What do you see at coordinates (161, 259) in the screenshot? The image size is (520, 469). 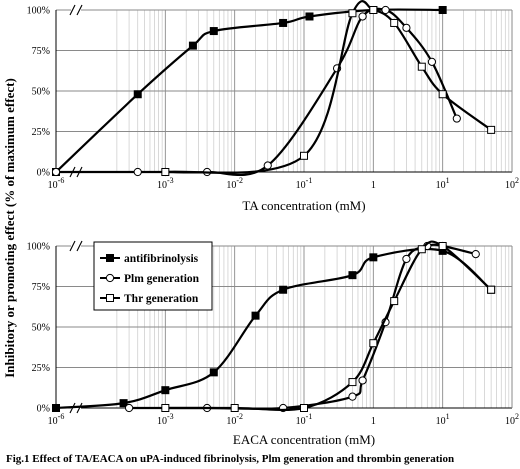 I see `legend-label-antifibrinolysis: antifibrinolysis` at bounding box center [161, 259].